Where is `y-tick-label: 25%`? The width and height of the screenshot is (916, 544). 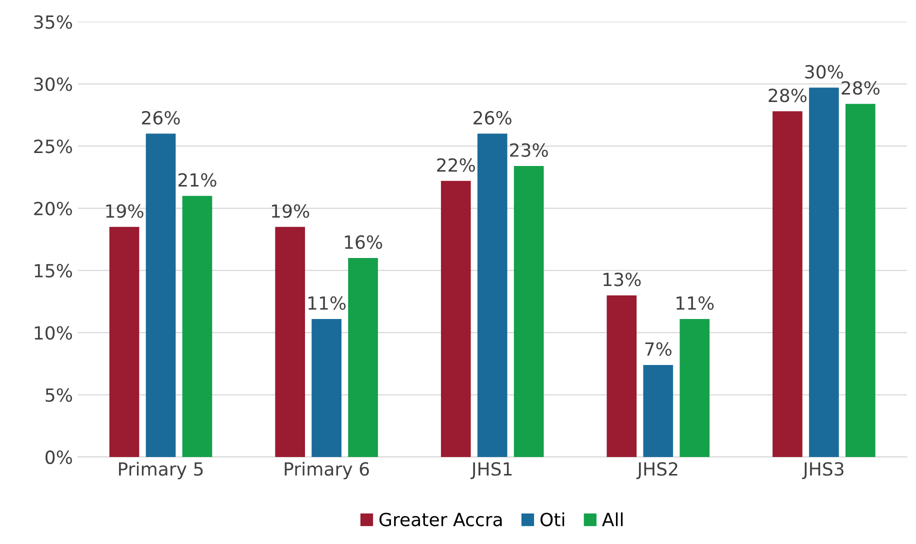 y-tick-label: 25% is located at coordinates (53, 147).